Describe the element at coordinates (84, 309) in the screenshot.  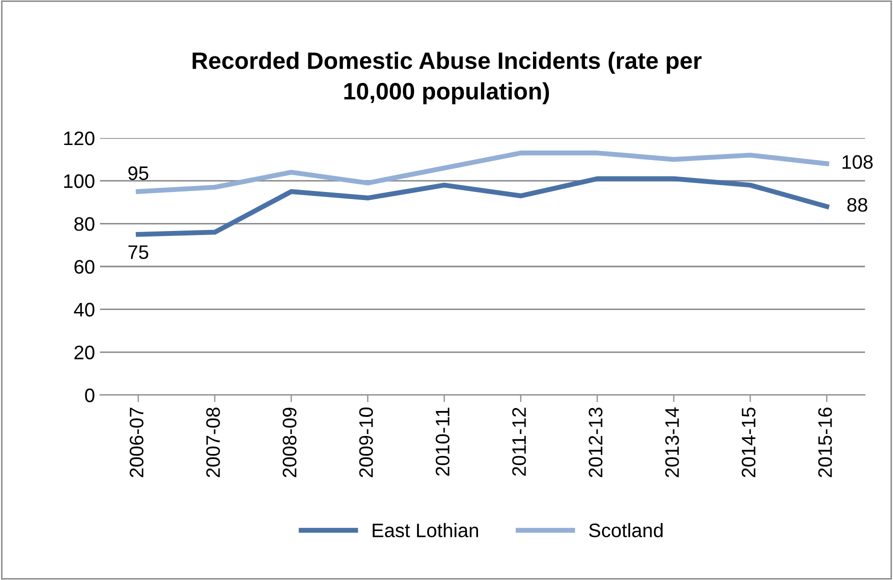
I see `y-tick-label: 40` at that location.